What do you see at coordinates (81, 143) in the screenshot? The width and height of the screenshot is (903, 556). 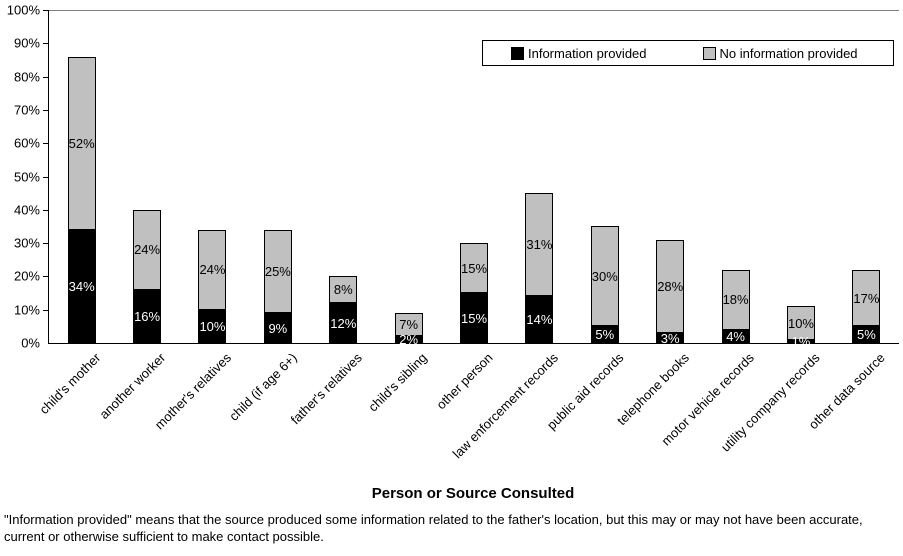 I see `bar-segment-no-info: 52%` at bounding box center [81, 143].